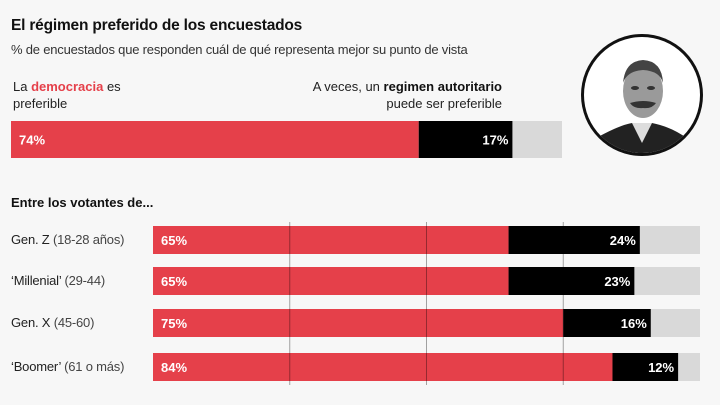 The width and height of the screenshot is (720, 405). What do you see at coordinates (442, 86) in the screenshot?
I see `legend-keyword: regimen autoritario` at bounding box center [442, 86].